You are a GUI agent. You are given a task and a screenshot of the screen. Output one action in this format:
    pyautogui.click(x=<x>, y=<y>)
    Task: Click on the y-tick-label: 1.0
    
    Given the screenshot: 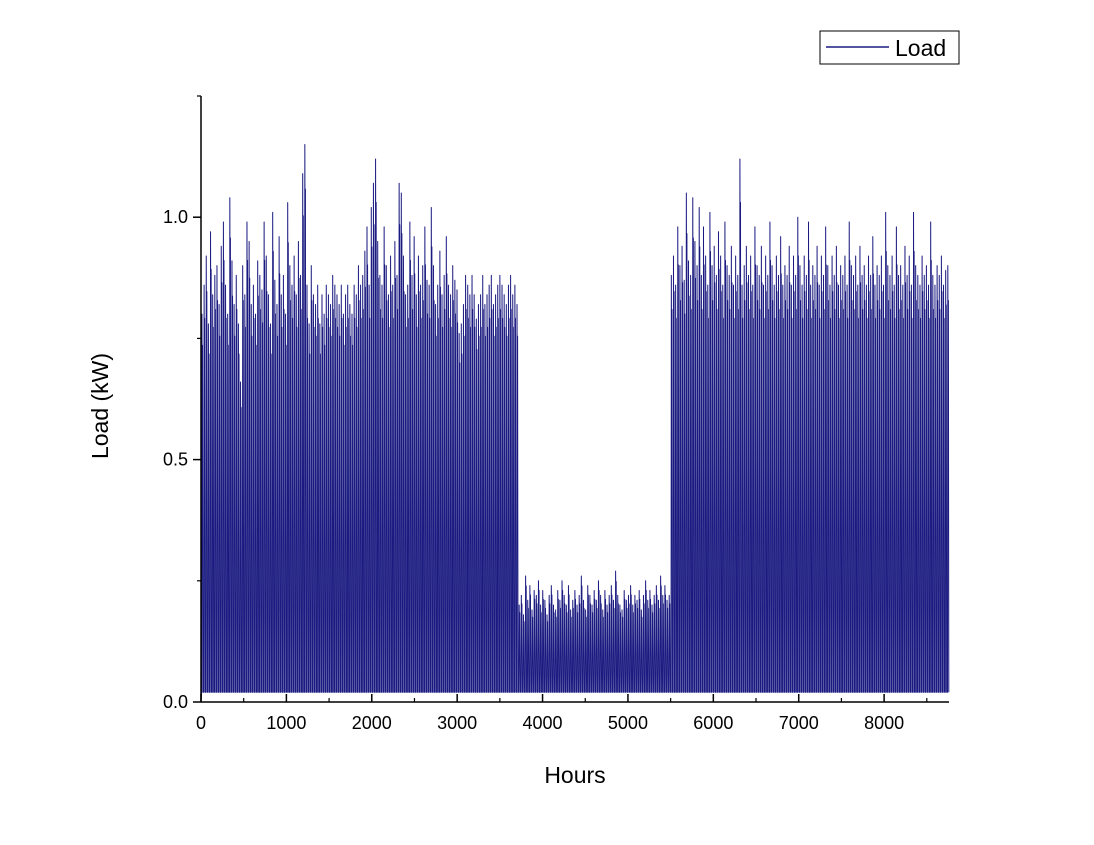 What is the action you would take?
    pyautogui.click(x=175, y=217)
    